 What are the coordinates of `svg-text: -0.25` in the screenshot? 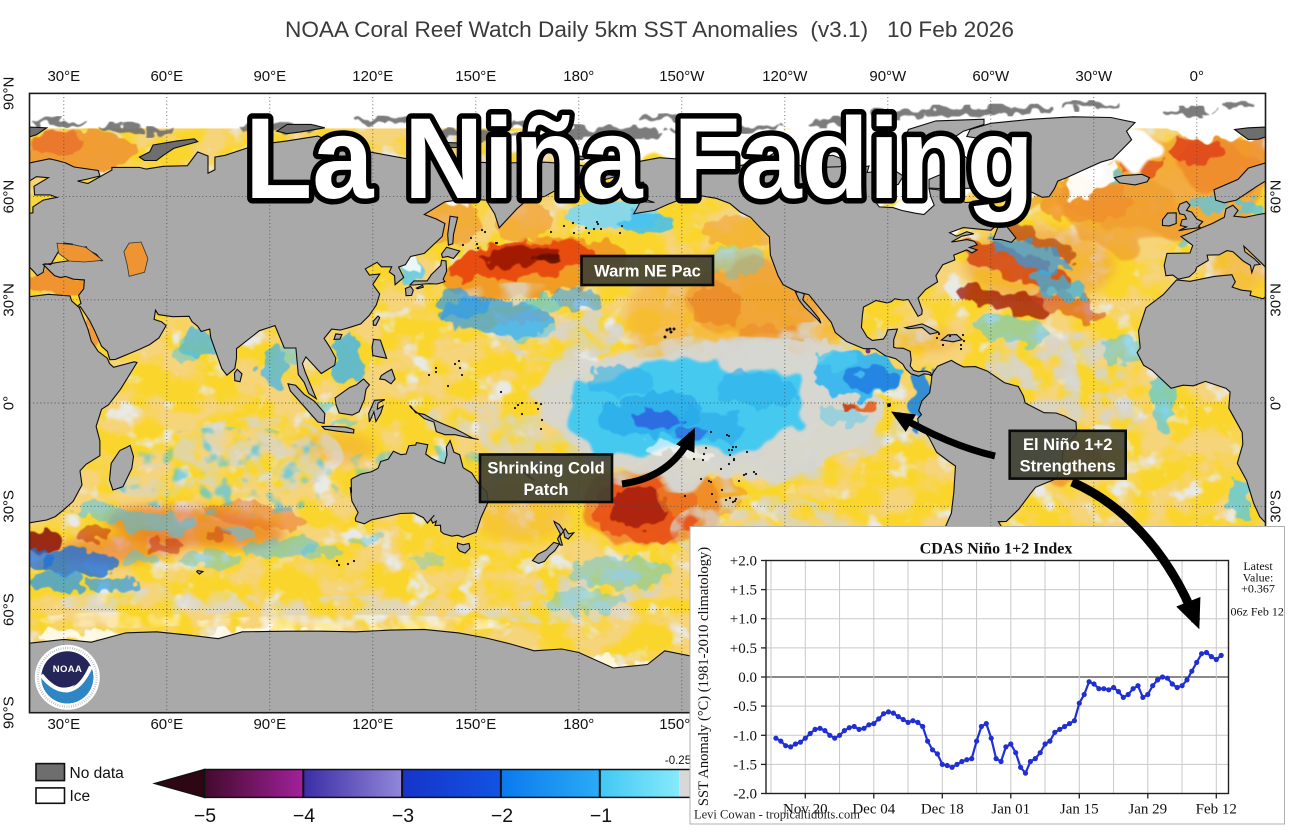 It's located at (678, 761).